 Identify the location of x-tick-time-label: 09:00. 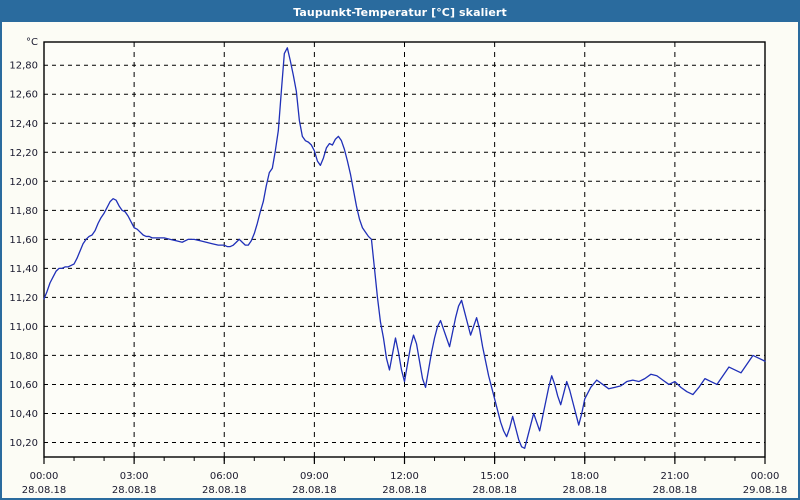
(314, 476).